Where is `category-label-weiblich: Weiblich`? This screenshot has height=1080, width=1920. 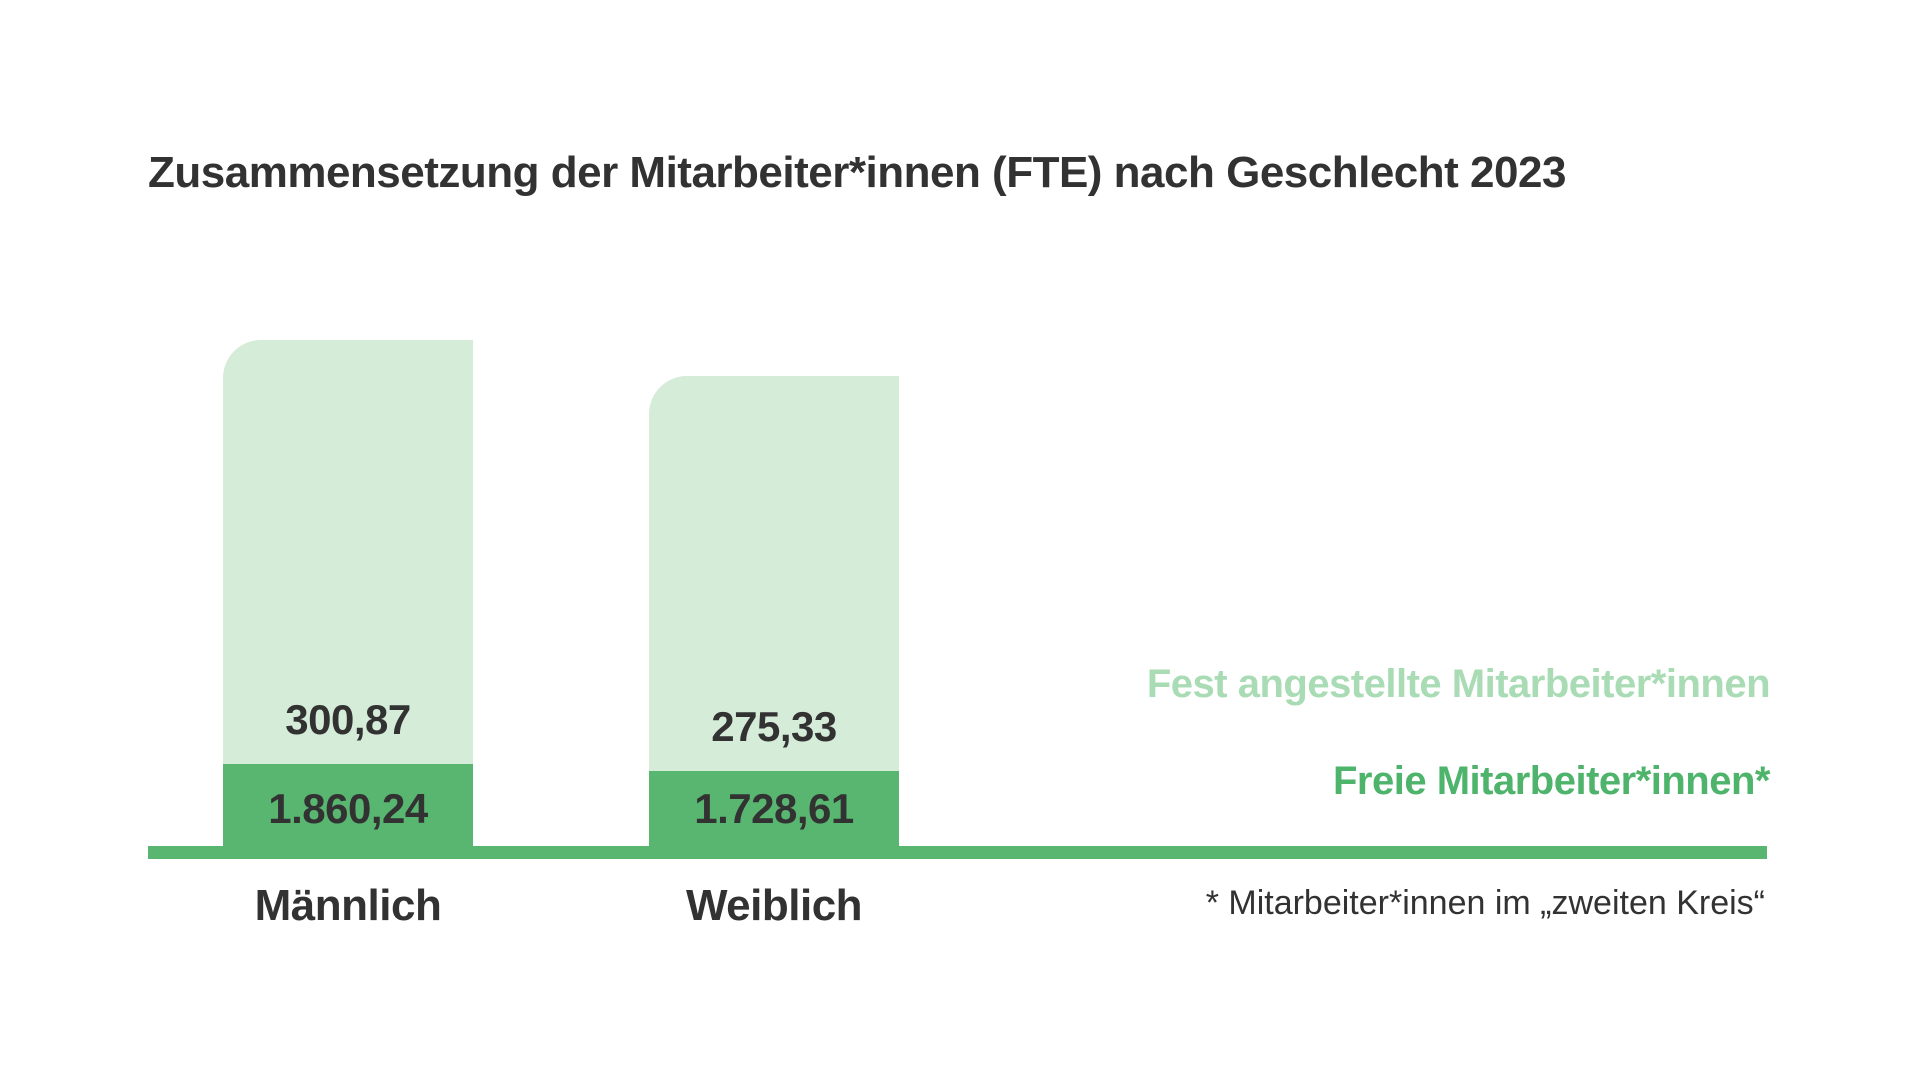 category-label-weiblich: Weiblich is located at coordinates (774, 905).